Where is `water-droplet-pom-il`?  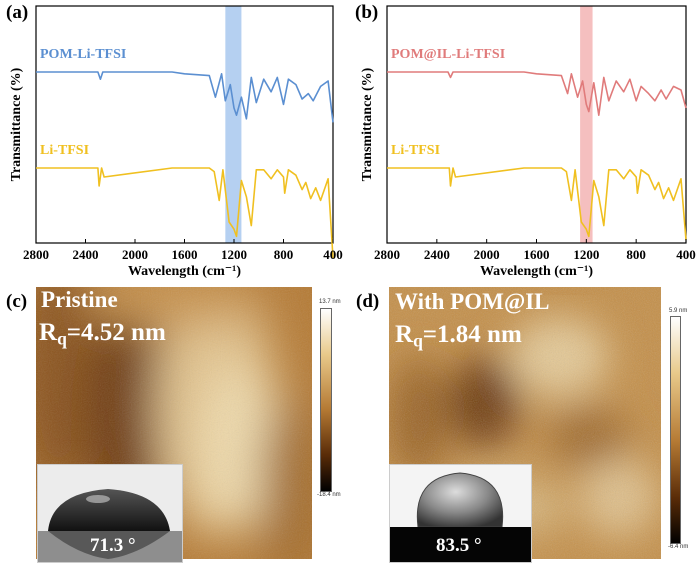 water-droplet-pom-il is located at coordinates (460, 513).